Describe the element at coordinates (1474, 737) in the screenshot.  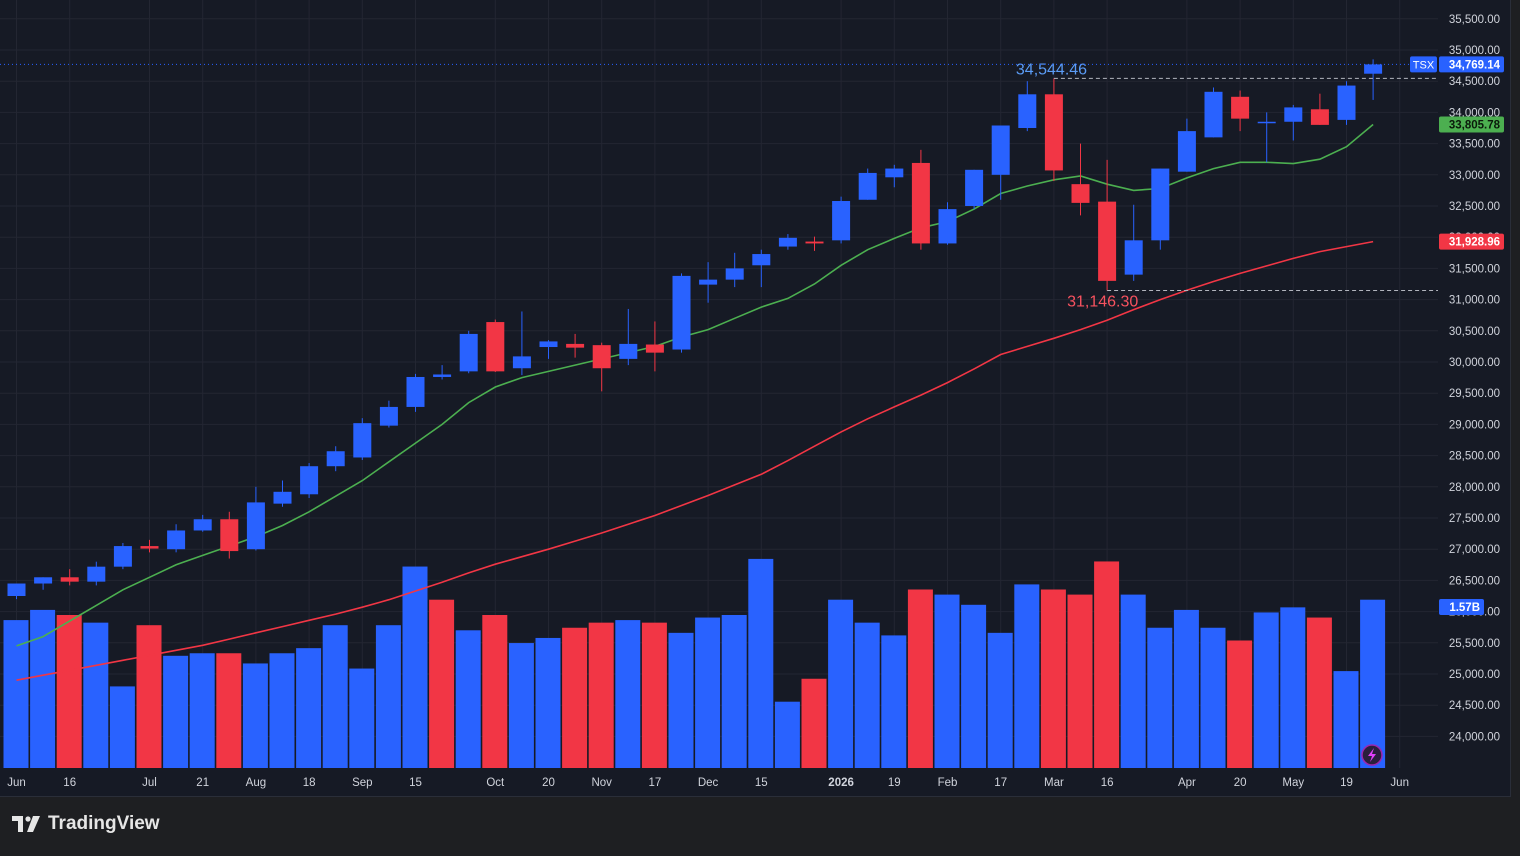
I see `y-tick-label: 24,000.00` at that location.